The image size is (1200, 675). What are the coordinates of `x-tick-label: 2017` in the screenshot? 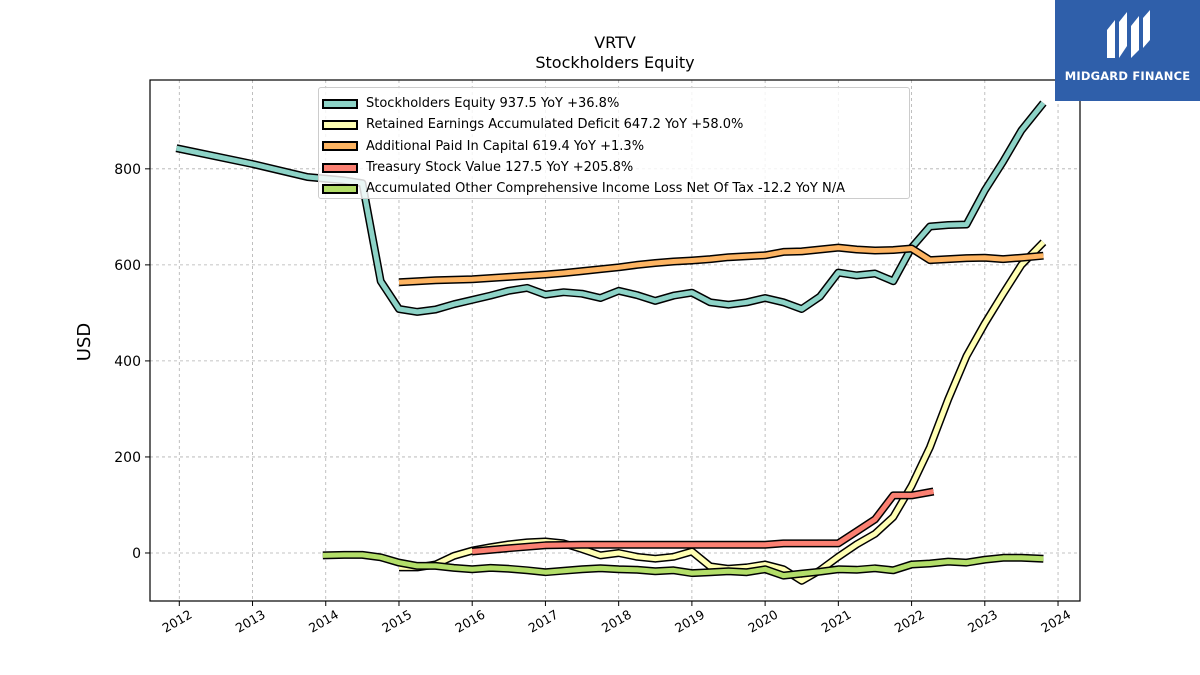 It's located at (543, 621).